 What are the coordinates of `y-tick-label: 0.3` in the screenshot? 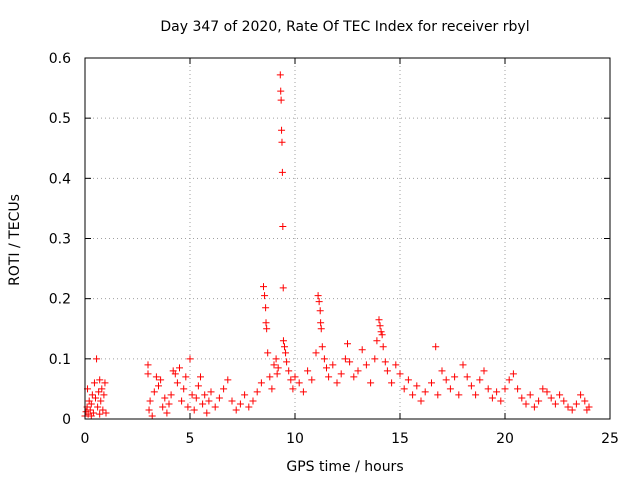 It's located at (60, 240).